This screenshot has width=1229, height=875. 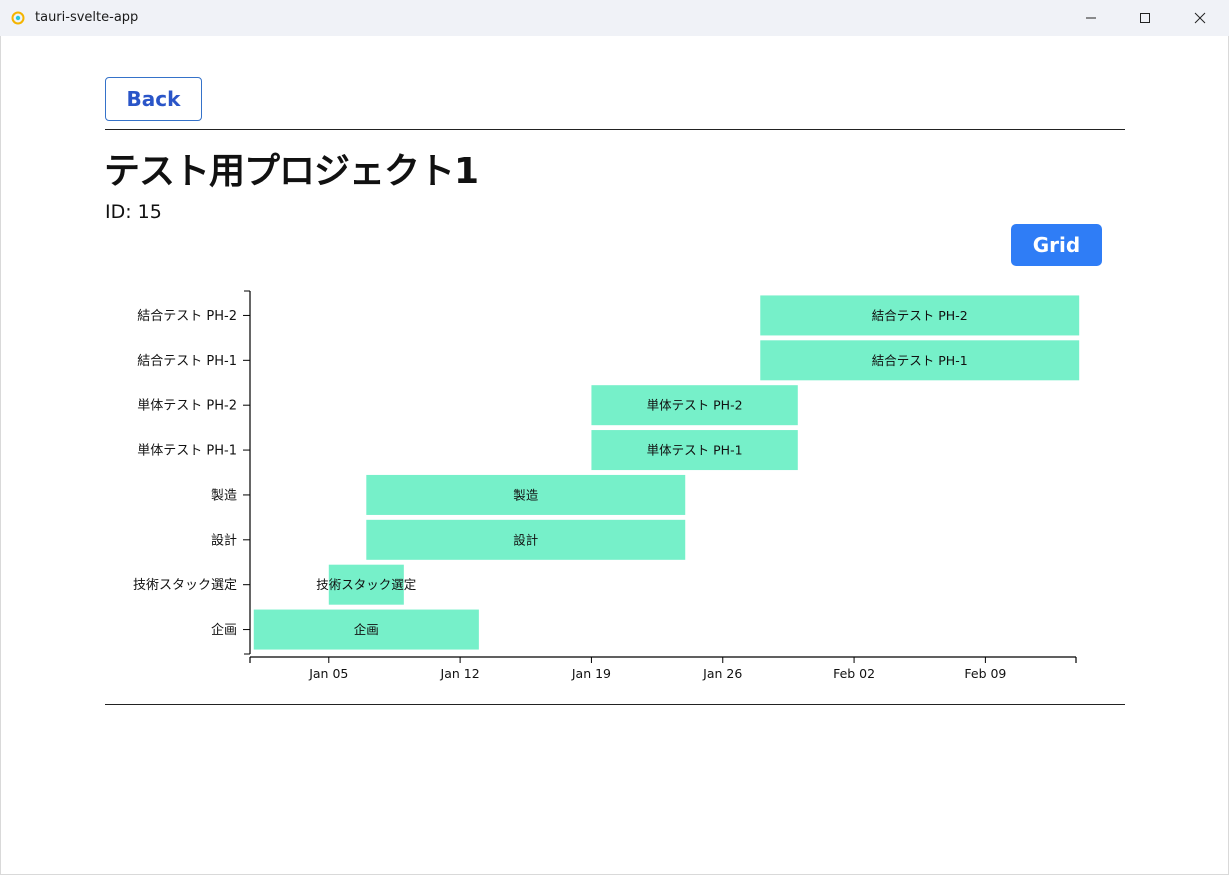 I want to click on y-axis-label: 製造, so click(x=224, y=495).